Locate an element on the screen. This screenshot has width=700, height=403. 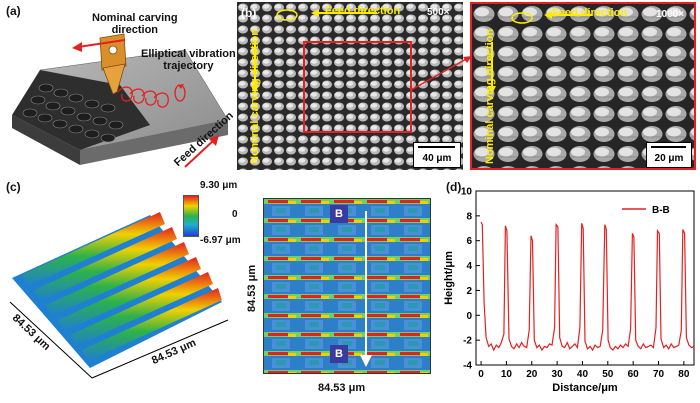
y-tick-label: -4 is located at coordinates (467, 366).